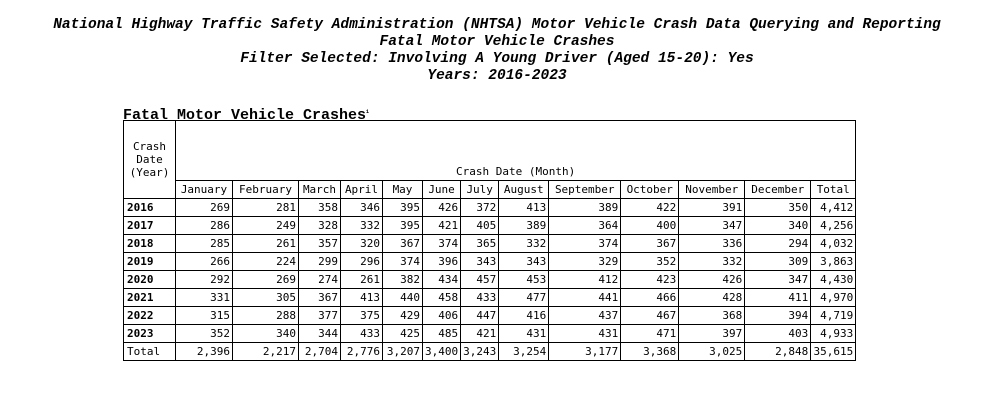  Describe the element at coordinates (778, 189) in the screenshot. I see `column-header: December` at that location.